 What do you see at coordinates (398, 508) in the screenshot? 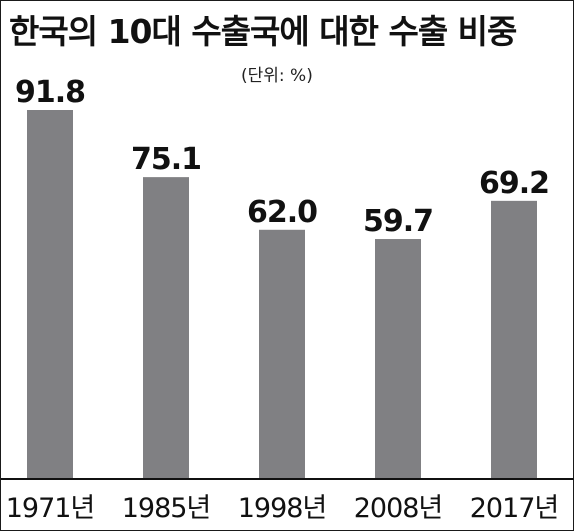
I see `category-label-4: 2008년` at bounding box center [398, 508].